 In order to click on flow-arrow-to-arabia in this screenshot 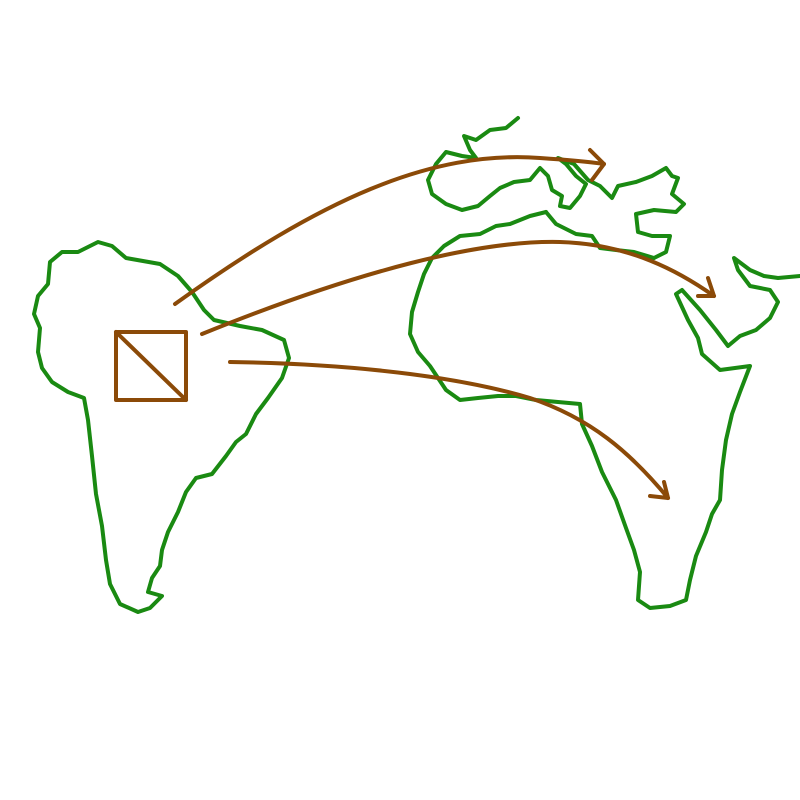, I will do `click(458, 287)`.